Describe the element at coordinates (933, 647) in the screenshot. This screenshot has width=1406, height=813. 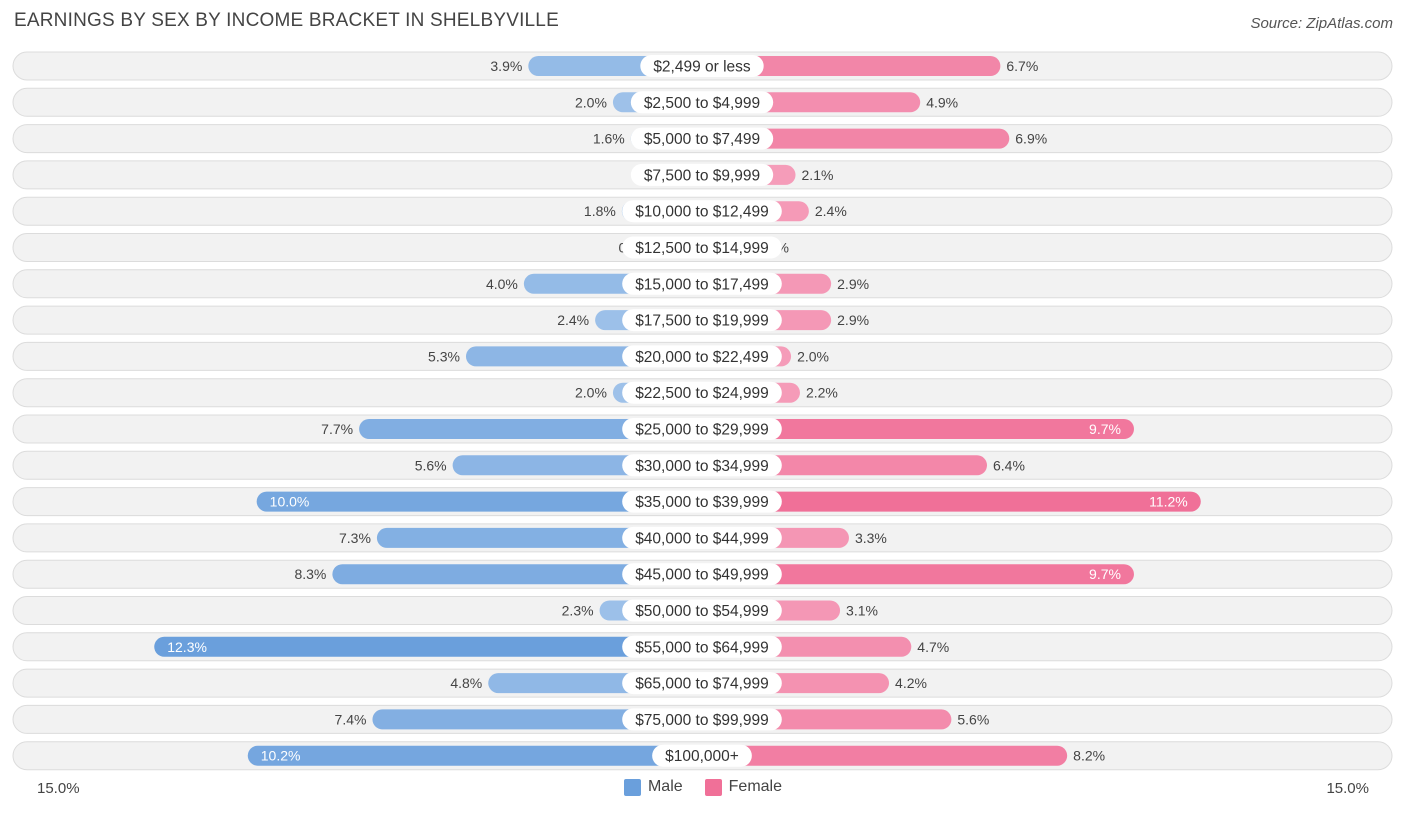
I see `female-value-label: 4.7%` at that location.